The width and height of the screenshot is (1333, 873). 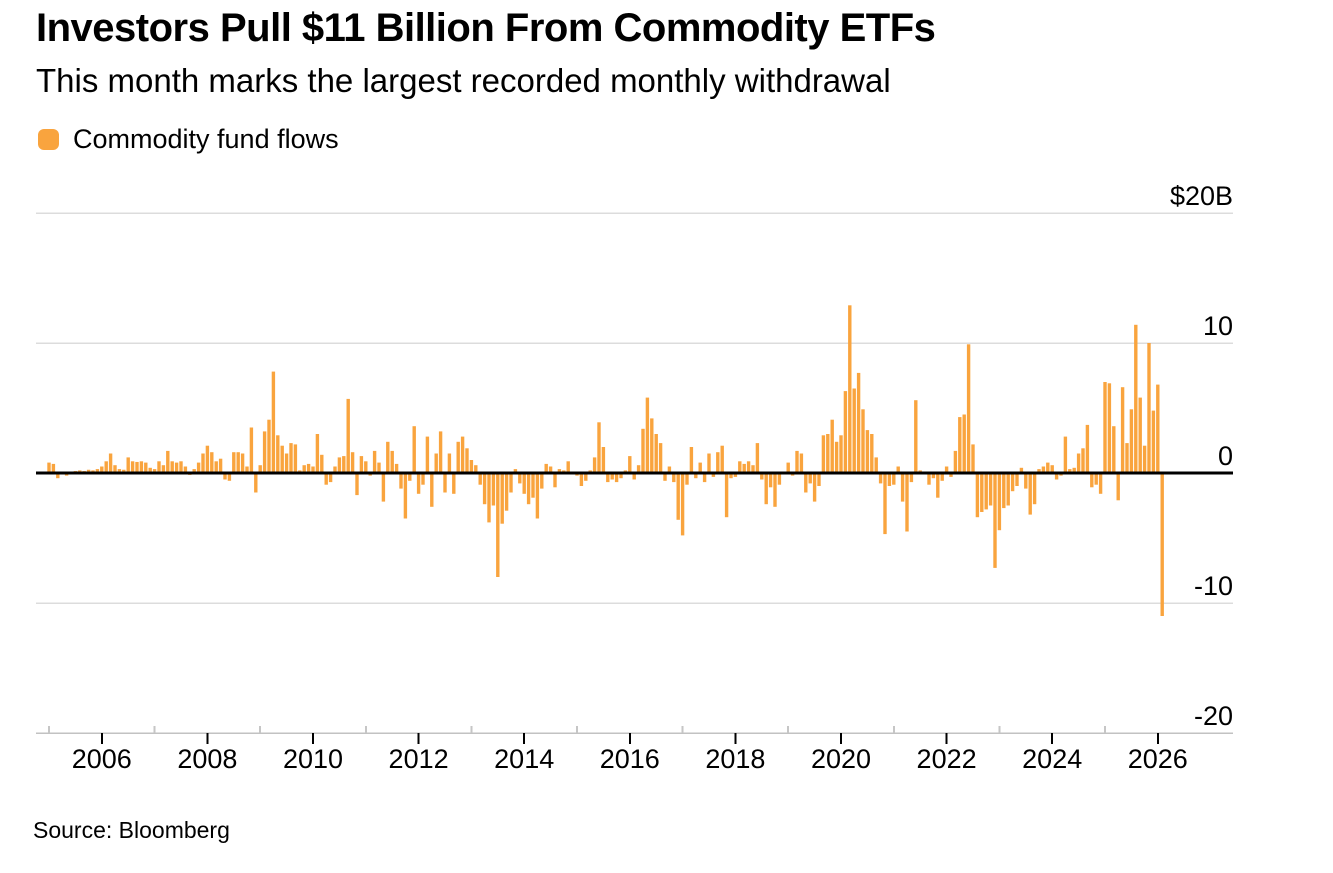 I want to click on x-axis-label: 2020, so click(x=841, y=759).